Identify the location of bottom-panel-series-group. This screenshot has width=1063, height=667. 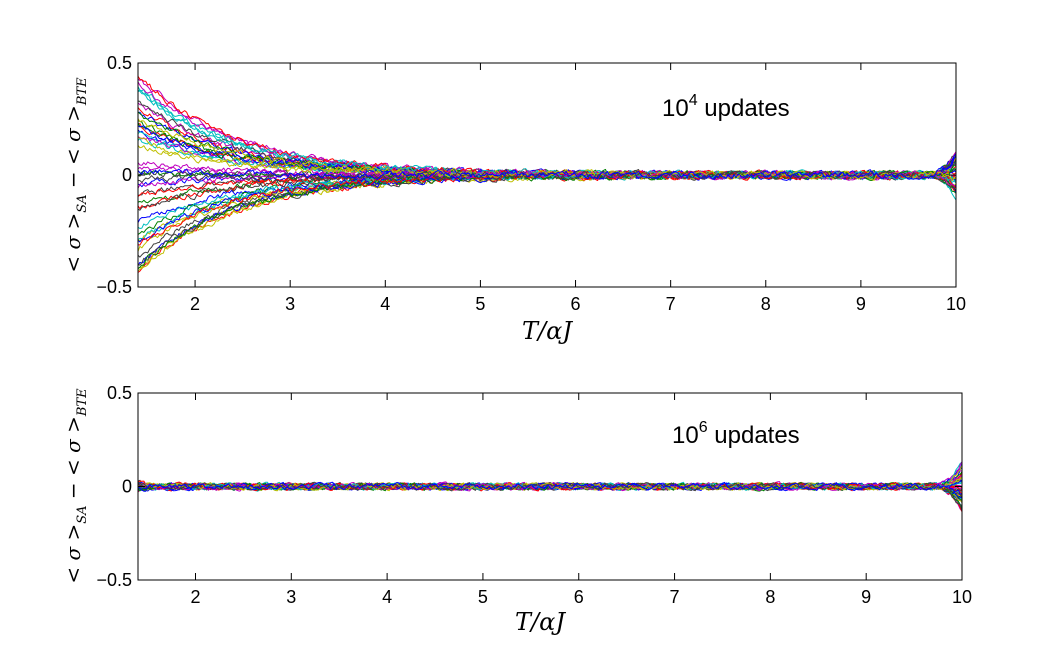
(550, 486).